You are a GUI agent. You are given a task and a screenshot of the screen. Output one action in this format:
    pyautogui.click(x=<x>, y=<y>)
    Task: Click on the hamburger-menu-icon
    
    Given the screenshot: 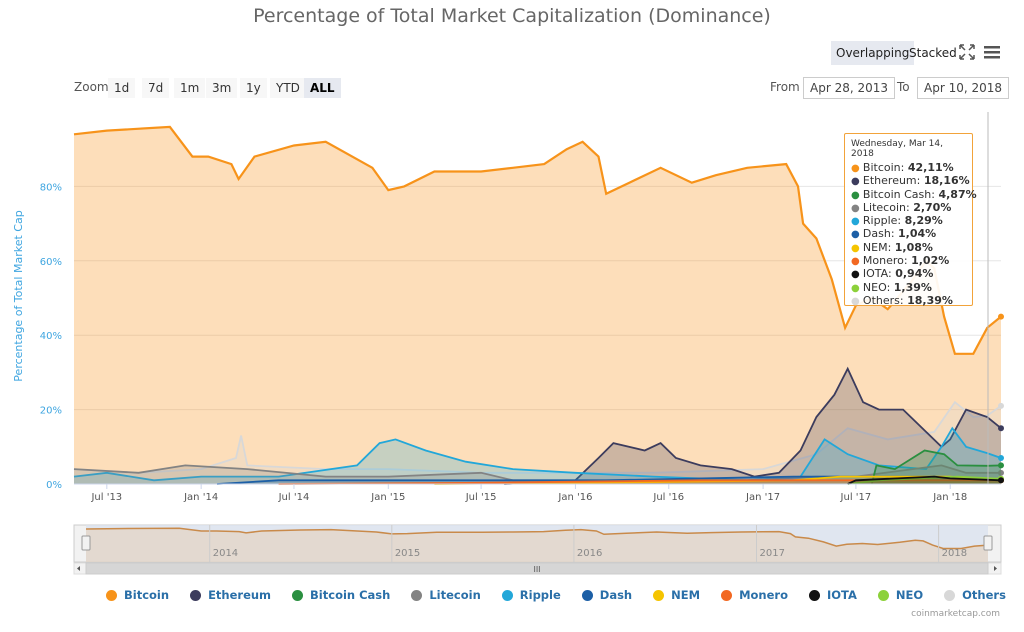 What is the action you would take?
    pyautogui.click(x=992, y=52)
    